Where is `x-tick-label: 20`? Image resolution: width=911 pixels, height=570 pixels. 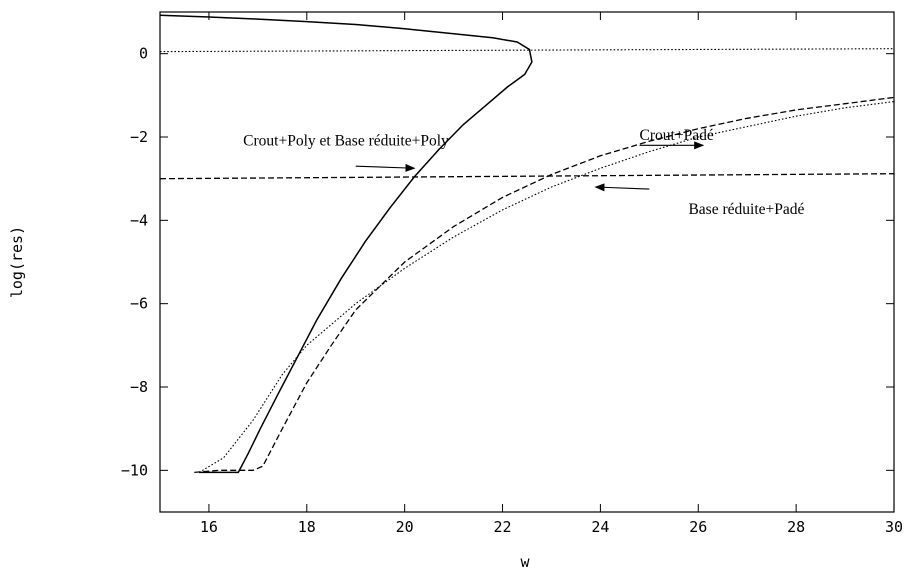 x-tick-label: 20 is located at coordinates (405, 527).